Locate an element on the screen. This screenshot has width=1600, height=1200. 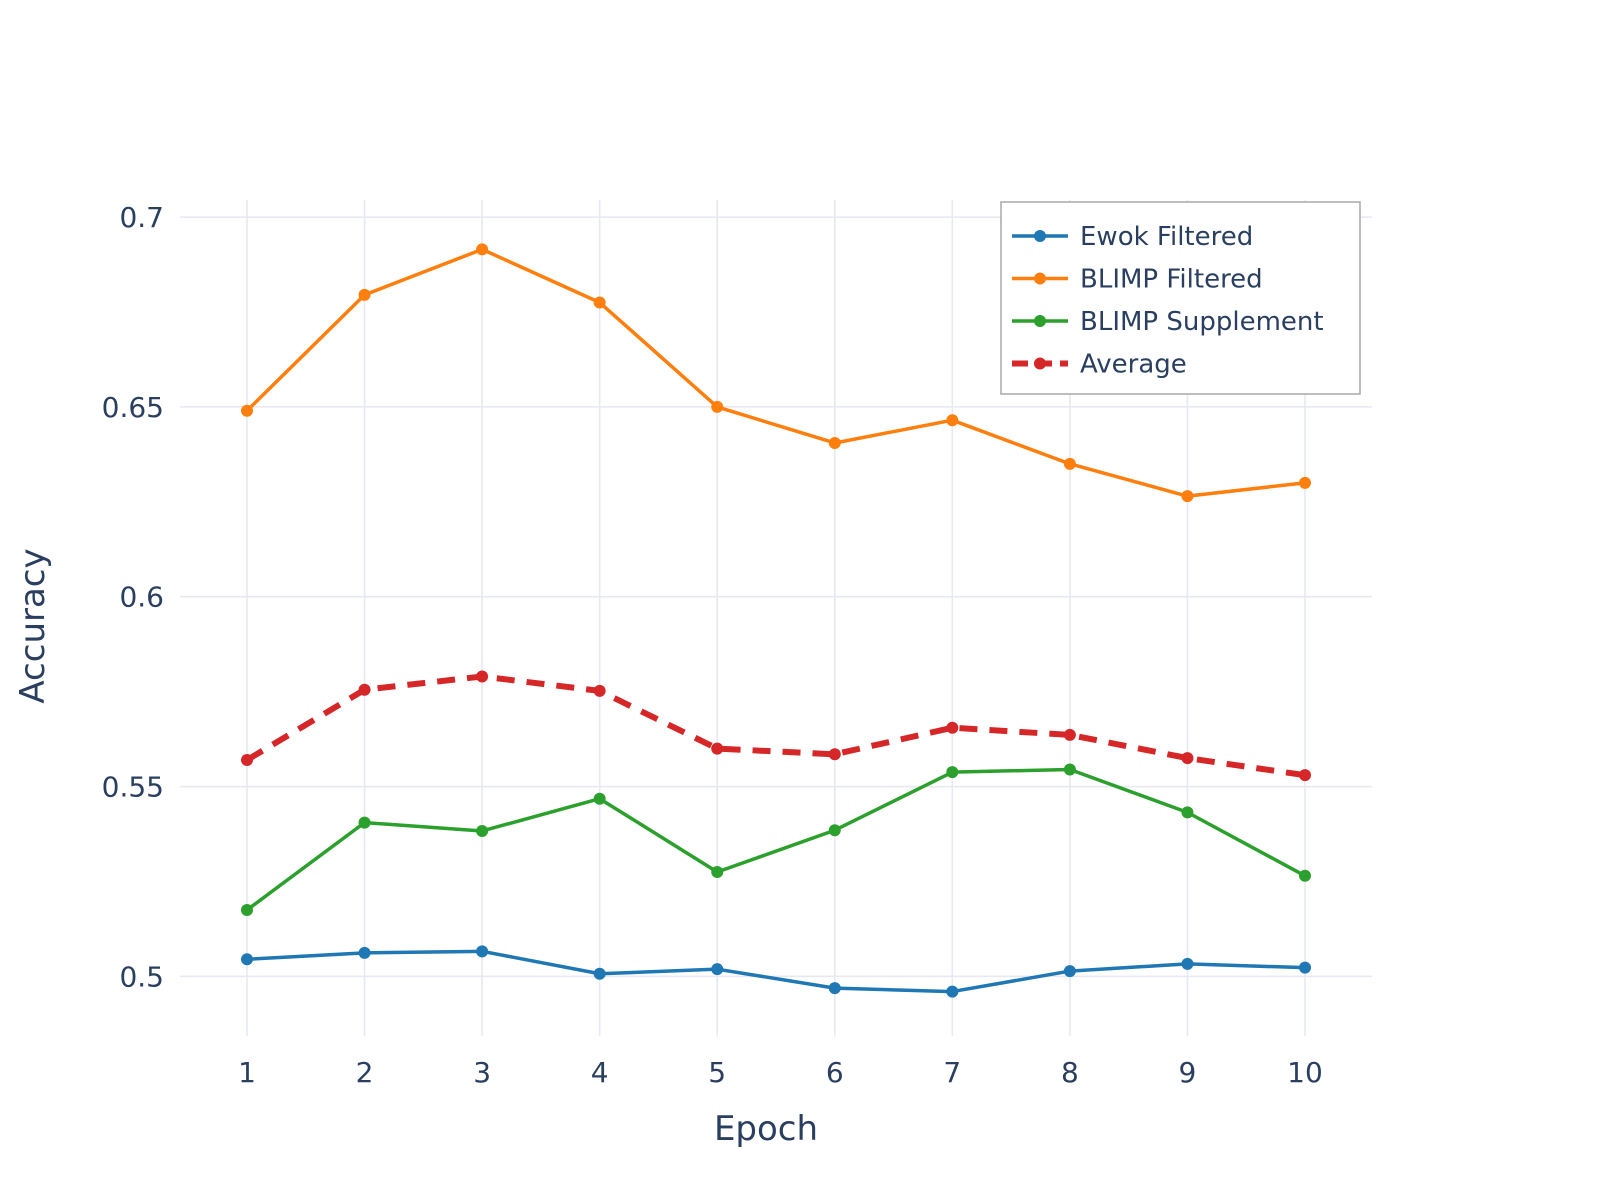
x-tick-label: 8 is located at coordinates (1070, 1072).